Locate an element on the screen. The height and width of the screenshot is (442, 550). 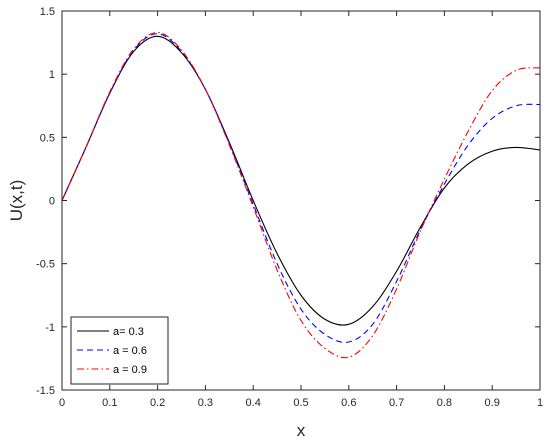
x-tick-label: 0.2 is located at coordinates (157, 403).